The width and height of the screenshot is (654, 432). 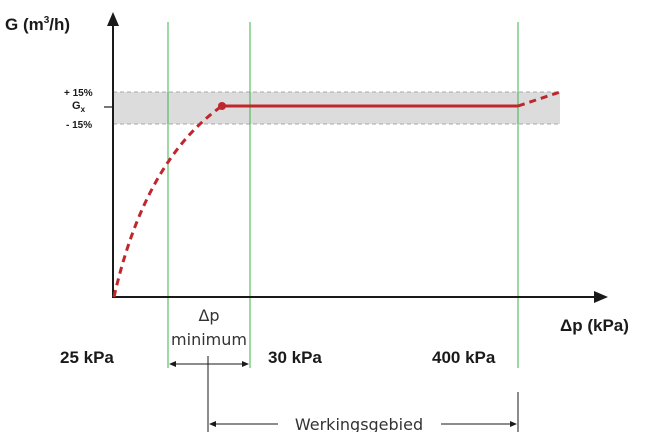 What do you see at coordinates (539, 99) in the screenshot?
I see `curve-dashed-tail` at bounding box center [539, 99].